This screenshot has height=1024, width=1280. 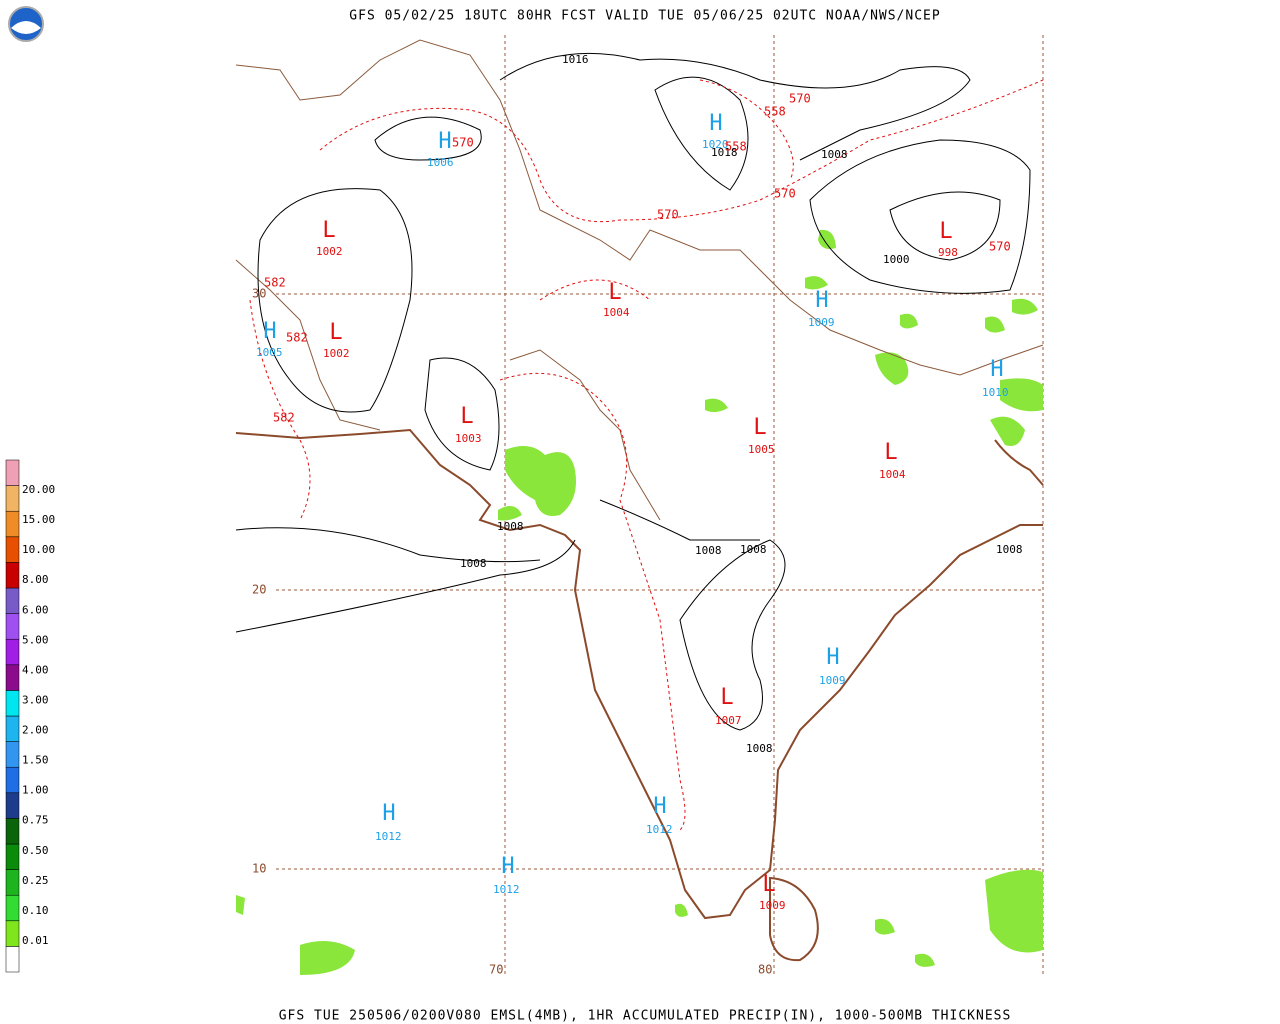 What do you see at coordinates (259, 869) in the screenshot?
I see `grid-label: 10` at bounding box center [259, 869].